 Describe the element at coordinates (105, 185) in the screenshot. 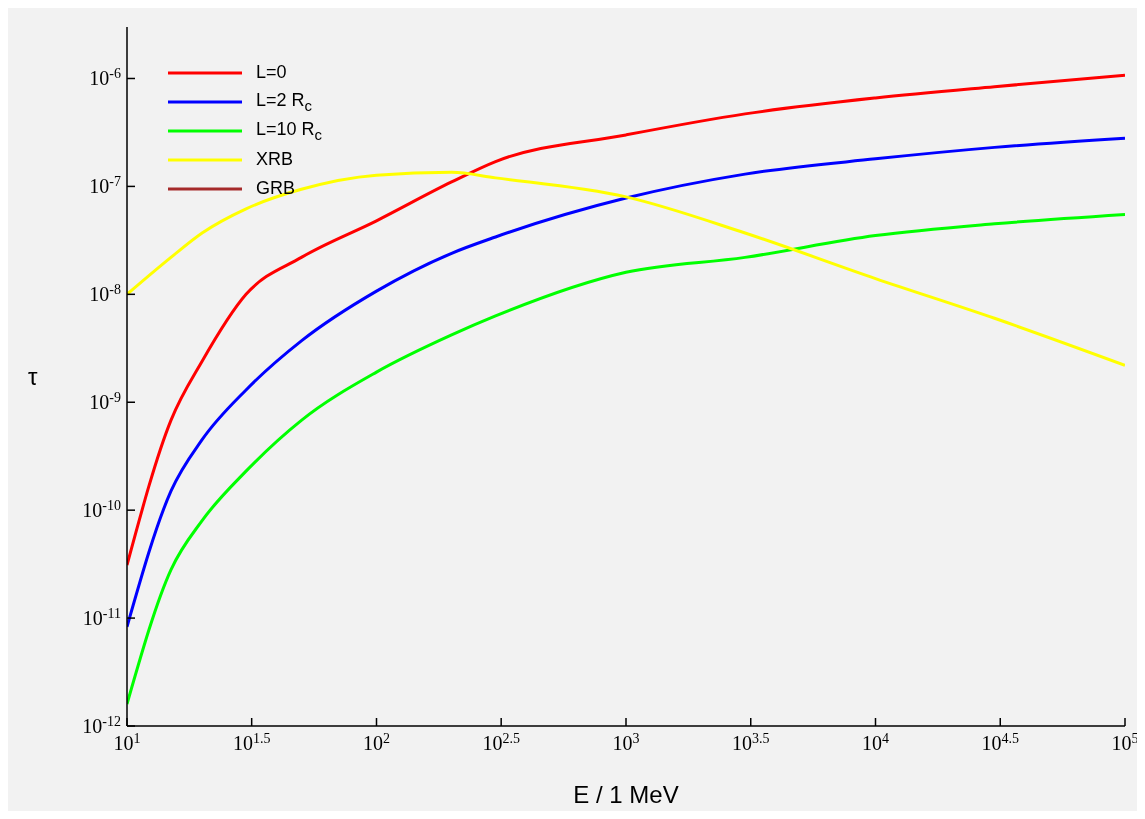

I see `y-tick-label: 10$^{-7}$` at that location.